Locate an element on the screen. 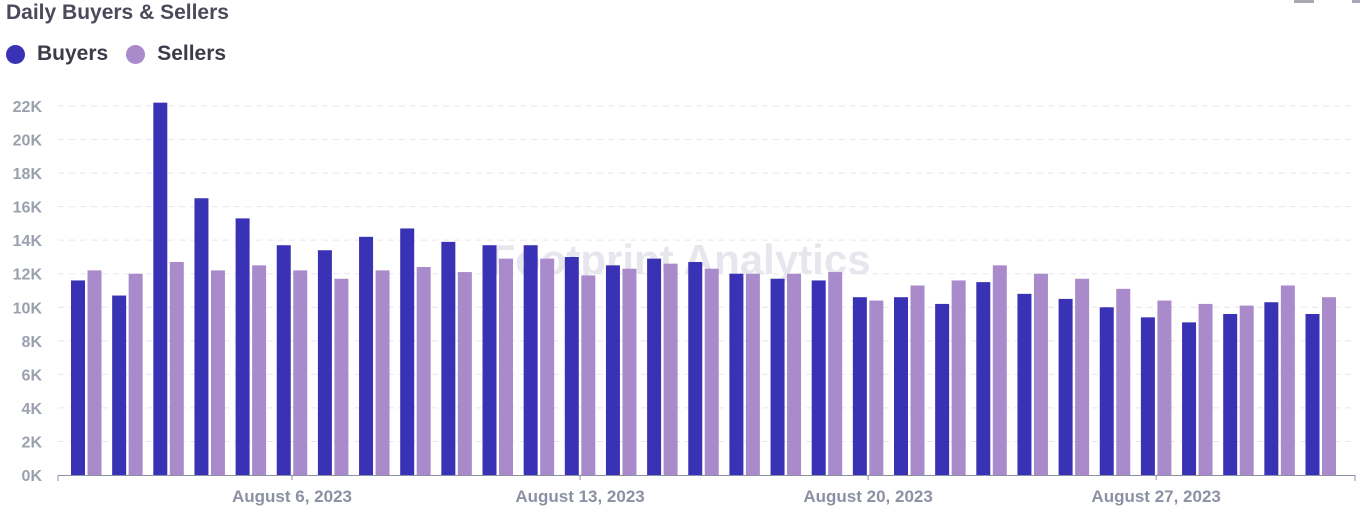 This screenshot has width=1366, height=516. y-tick-label: 12K is located at coordinates (28, 275).